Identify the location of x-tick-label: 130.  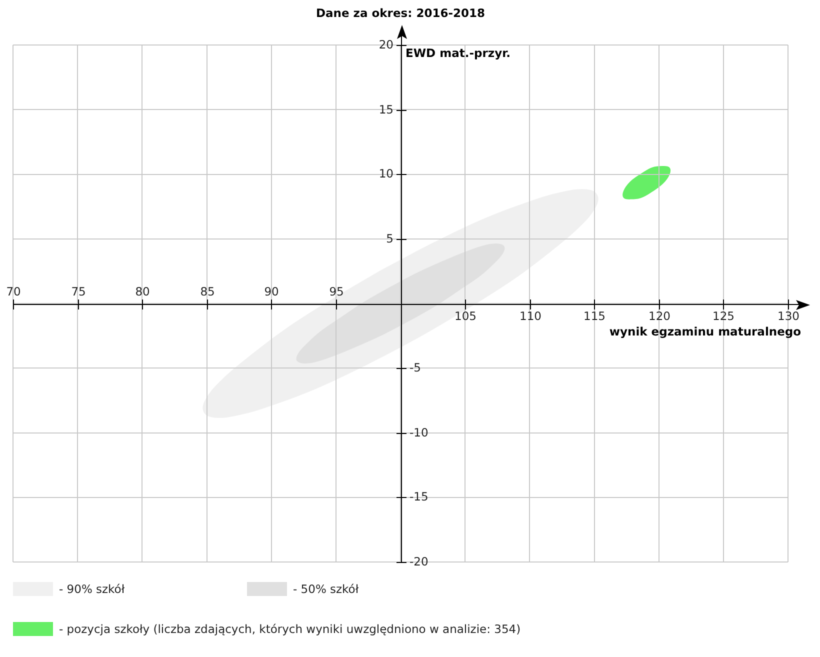
(789, 316).